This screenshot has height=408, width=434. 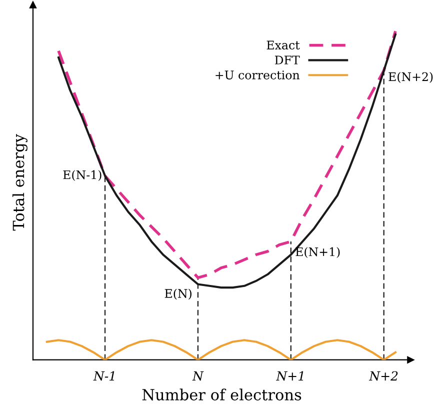 I want to click on annotation: E(N+2), so click(x=410, y=77).